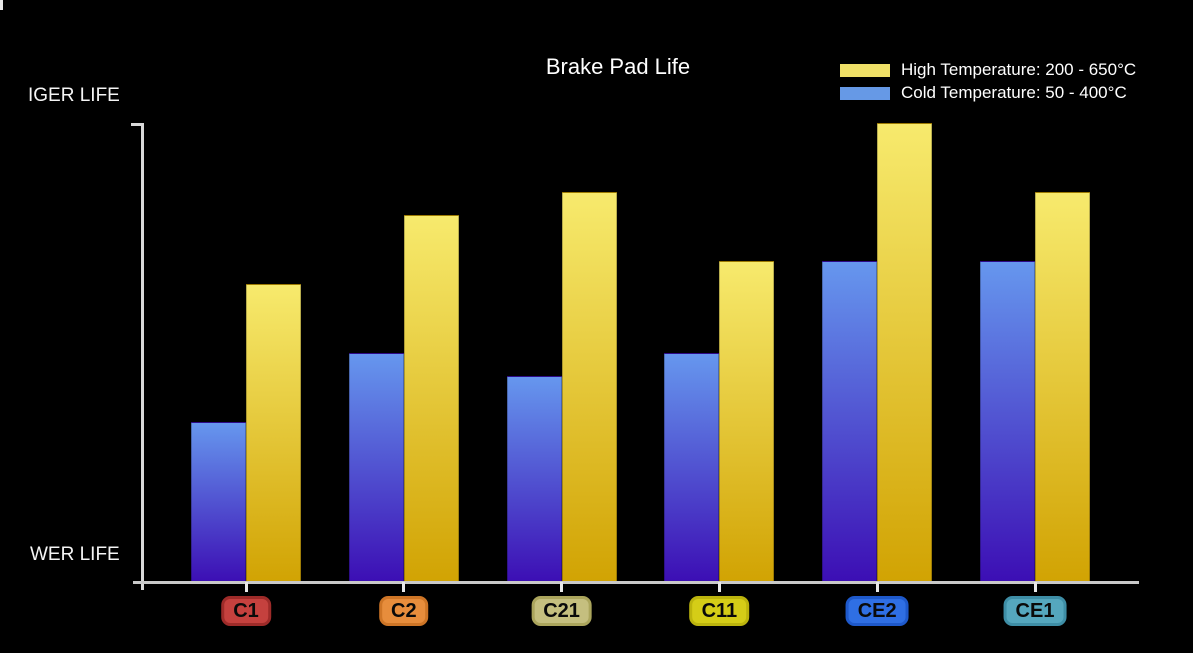 This screenshot has height=653, width=1193. I want to click on bar-high-ce1, so click(1062, 387).